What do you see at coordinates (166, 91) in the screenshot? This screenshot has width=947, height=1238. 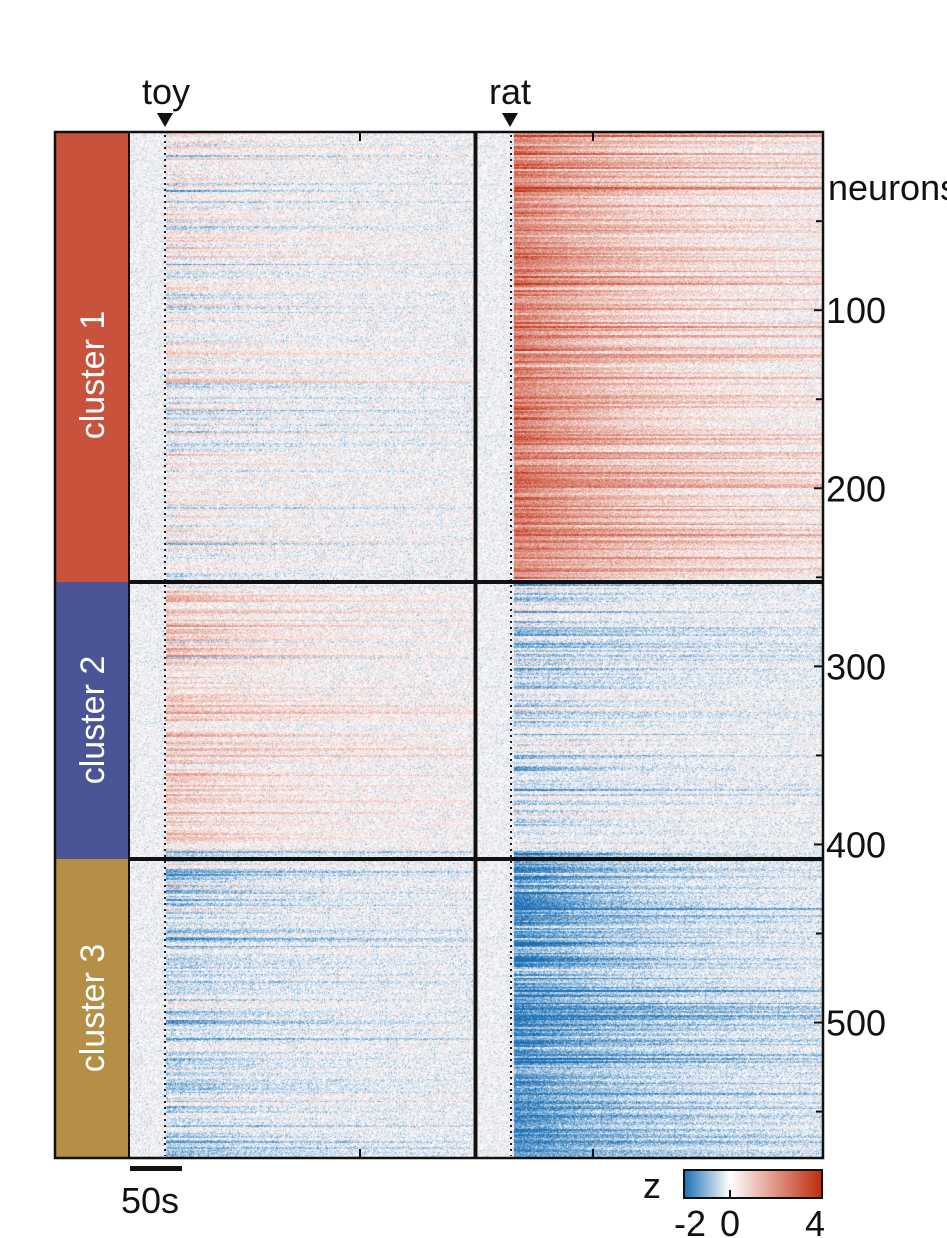 I see `stimulus-label-toy: toy` at bounding box center [166, 91].